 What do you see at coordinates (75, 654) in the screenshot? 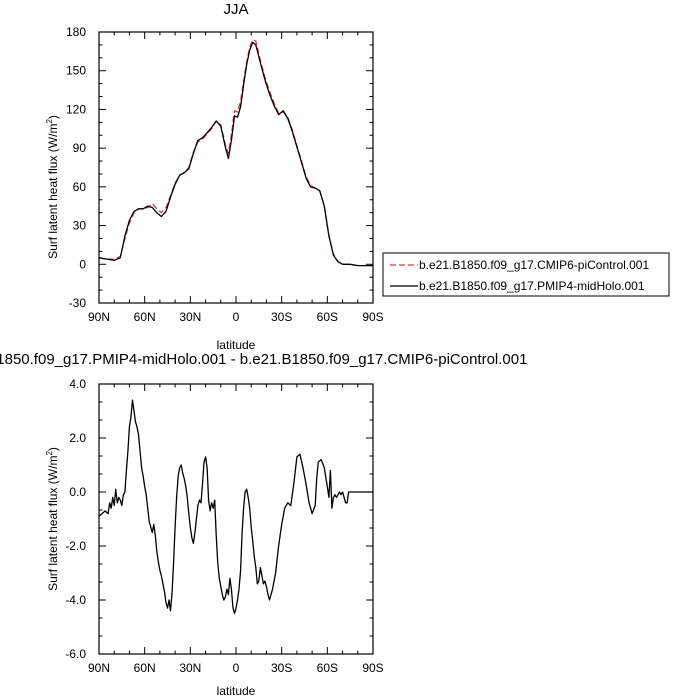
I see `y-tick-label: -6.0` at bounding box center [75, 654].